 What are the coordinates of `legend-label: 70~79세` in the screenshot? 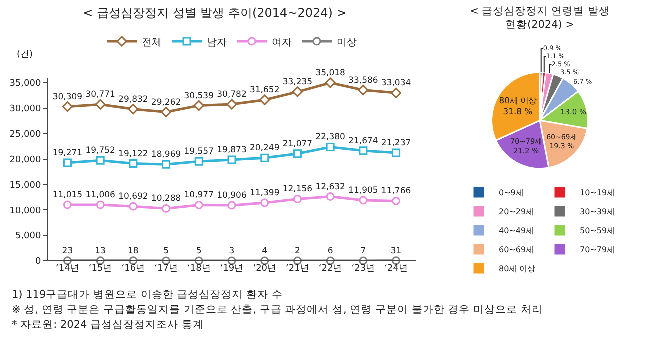 It's located at (598, 250).